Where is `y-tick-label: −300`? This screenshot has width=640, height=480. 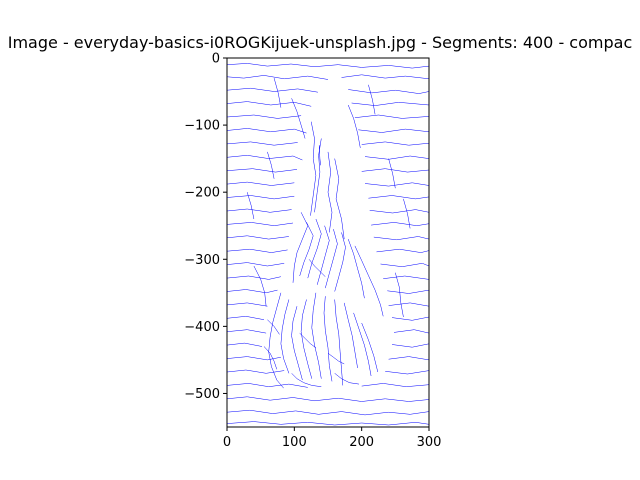
y-tick-label: −300 is located at coordinates (202, 260).